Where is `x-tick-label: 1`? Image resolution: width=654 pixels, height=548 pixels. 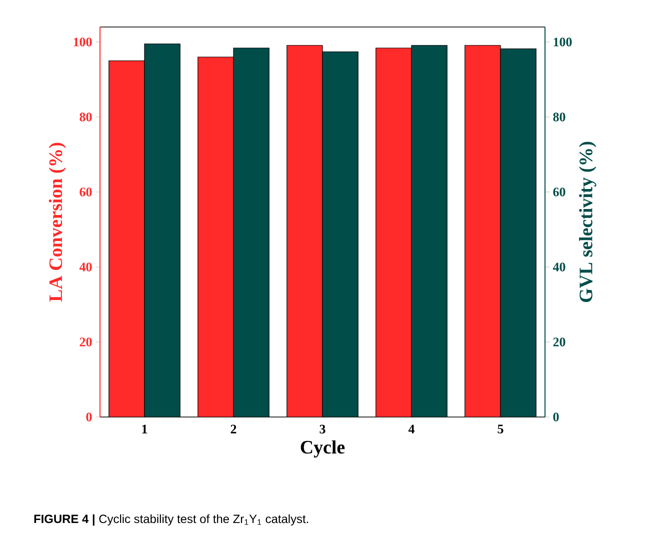
x-tick-label: 1 is located at coordinates (145, 429).